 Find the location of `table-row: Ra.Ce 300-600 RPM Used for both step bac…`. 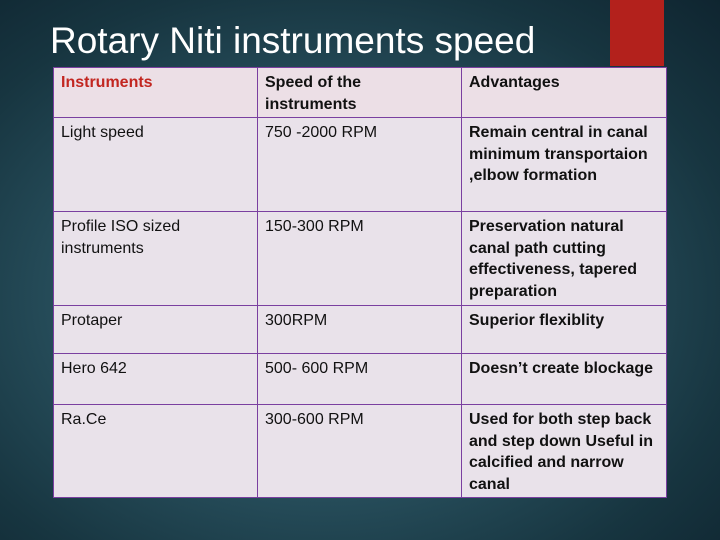

table-row: Ra.Ce 300-600 RPM Used for both step bac… is located at coordinates (360, 451).